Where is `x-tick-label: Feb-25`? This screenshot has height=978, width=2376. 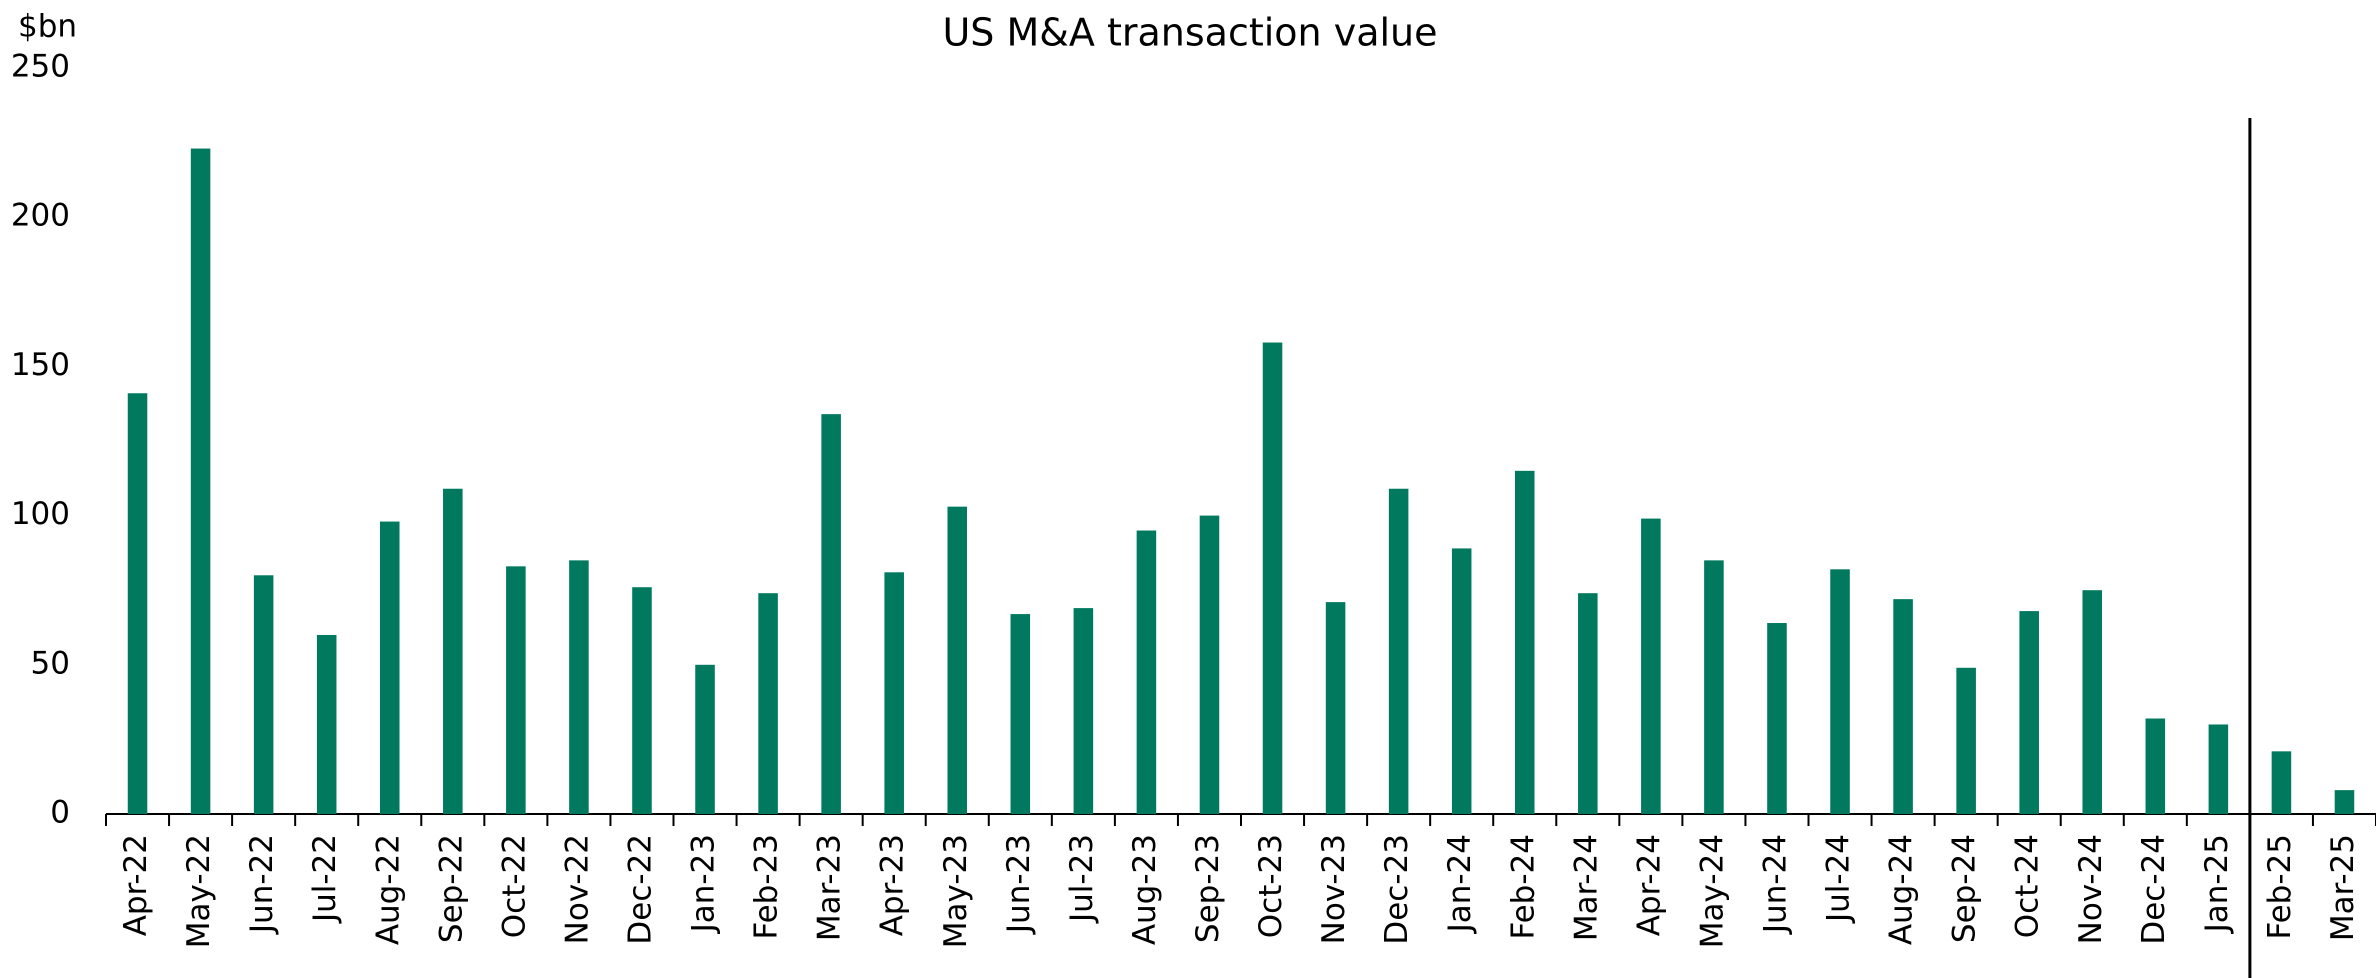
x-tick-label: Feb-25 is located at coordinates (2280, 887).